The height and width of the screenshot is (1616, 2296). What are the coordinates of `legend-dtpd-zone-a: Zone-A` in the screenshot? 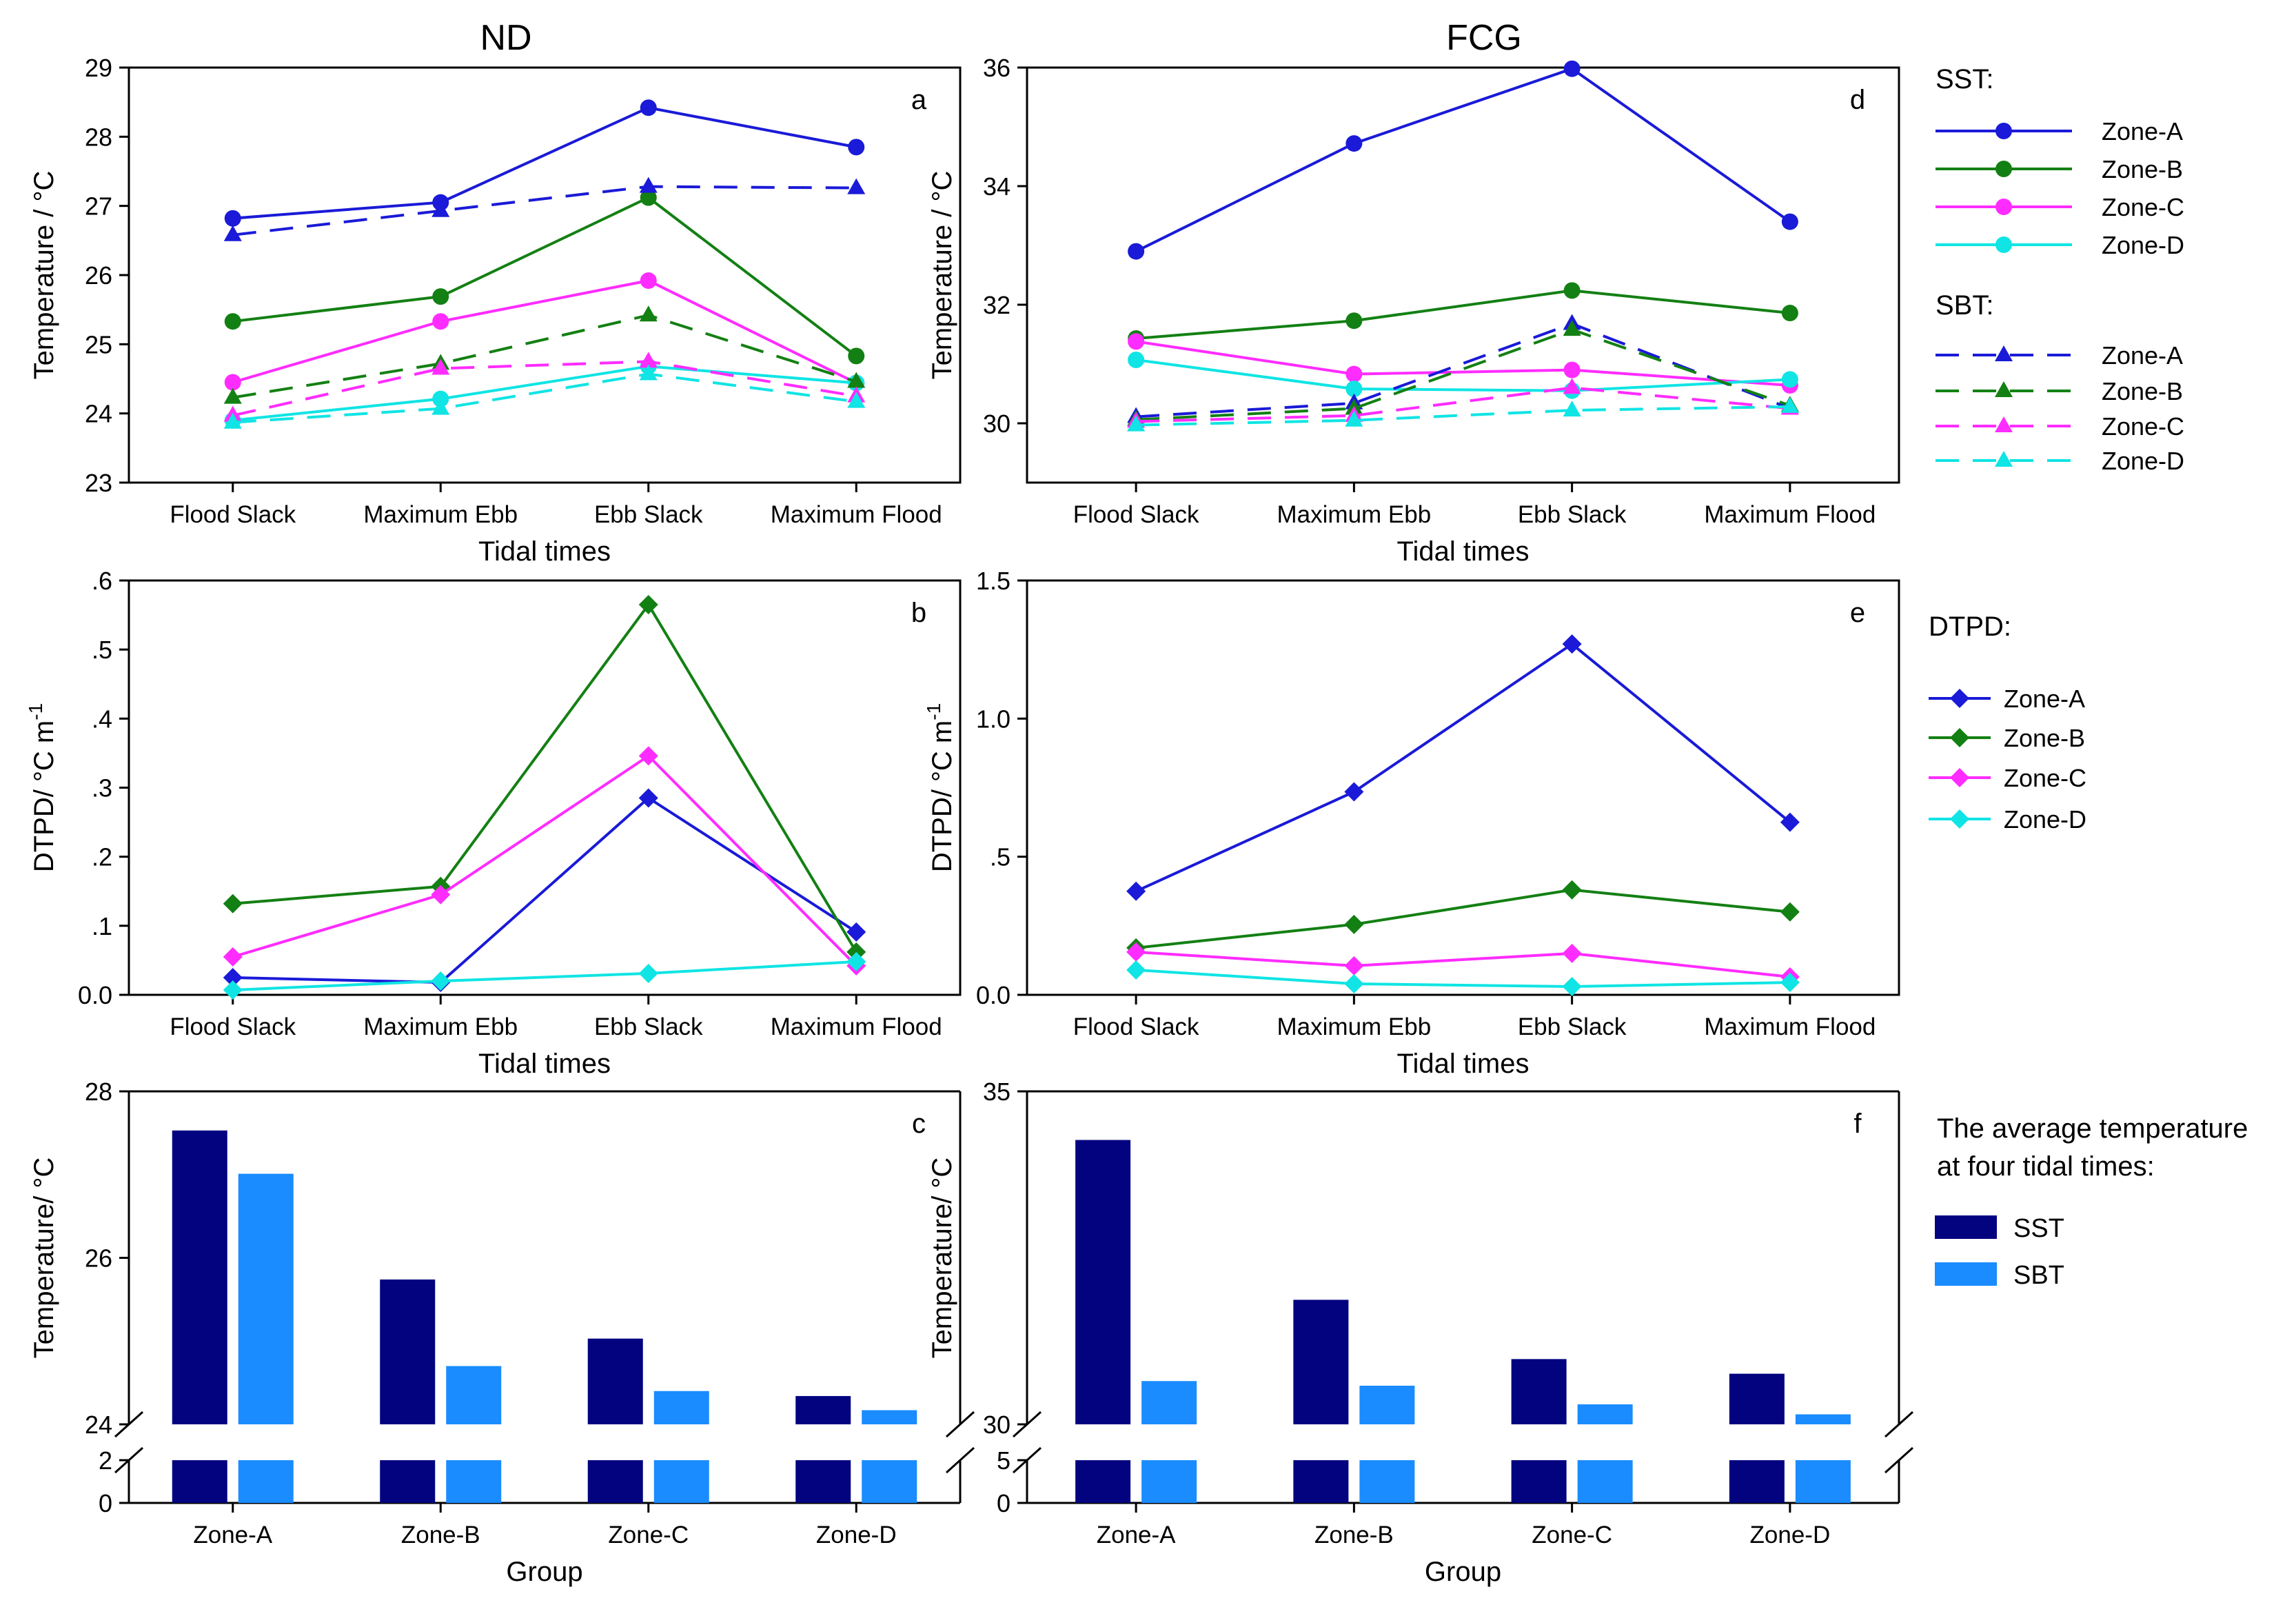 It's located at (2007, 699).